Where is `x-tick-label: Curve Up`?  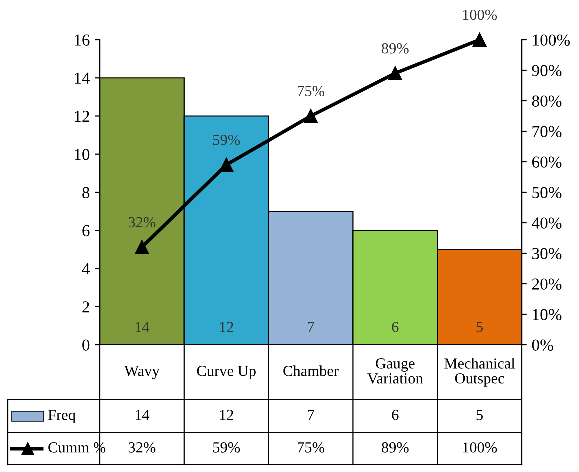 x-tick-label: Curve Up is located at coordinates (226, 373).